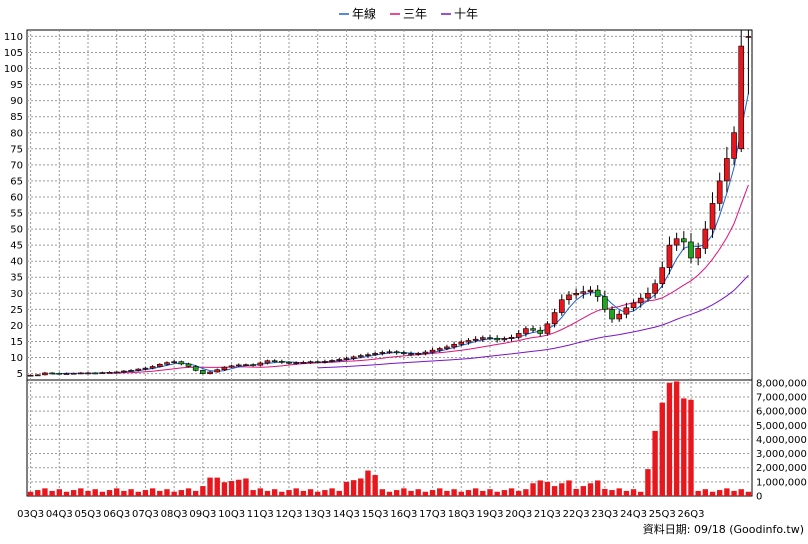 The width and height of the screenshot is (808, 544). What do you see at coordinates (16, 85) in the screenshot?
I see `price-tick-label: 95` at bounding box center [16, 85].